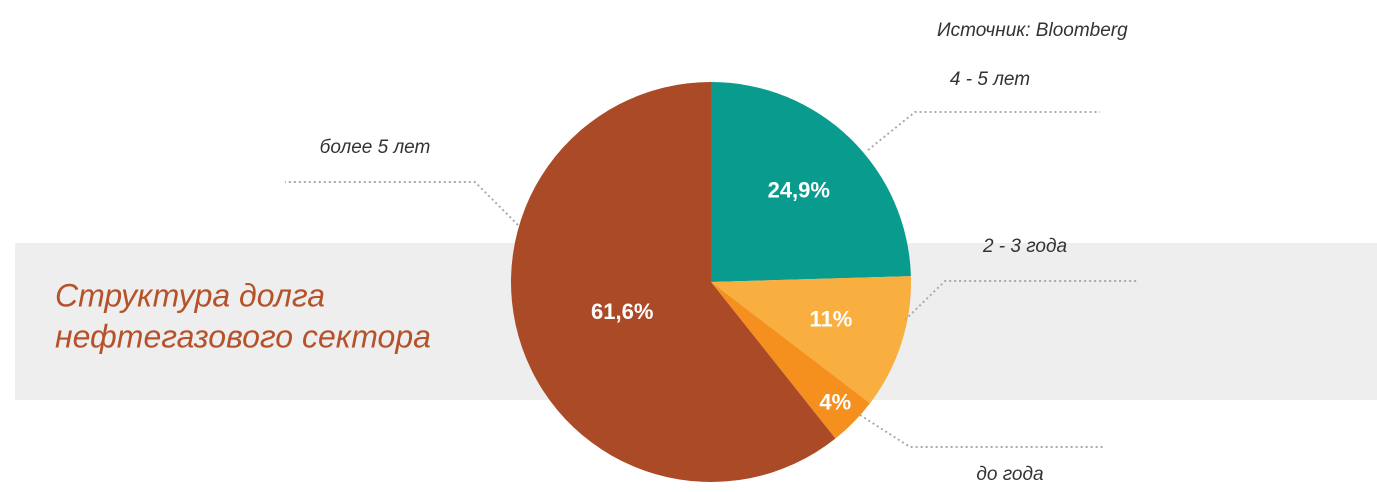 The height and width of the screenshot is (492, 1377). Describe the element at coordinates (799, 189) in the screenshot. I see `value-label: 24,9%` at that location.